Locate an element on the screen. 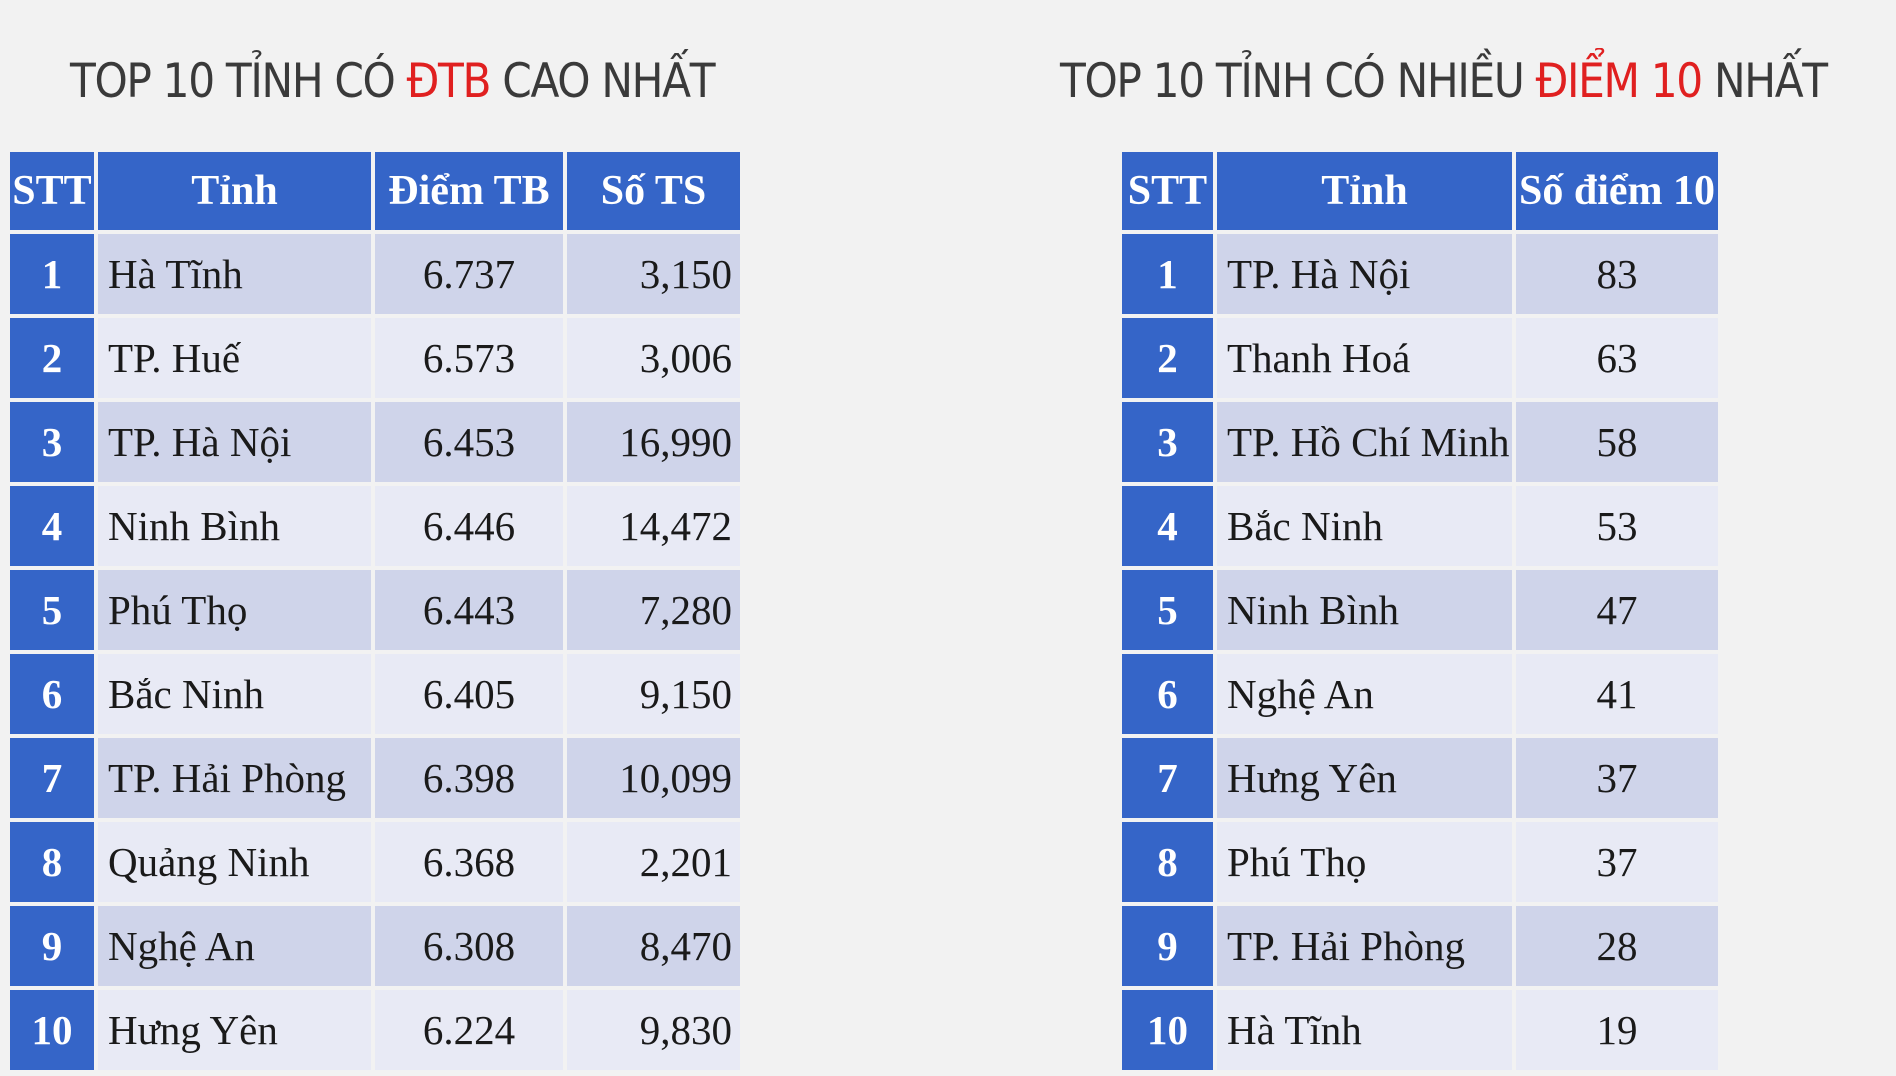 The width and height of the screenshot is (1896, 1076). province-cell: Thanh Hoá is located at coordinates (1364, 358).